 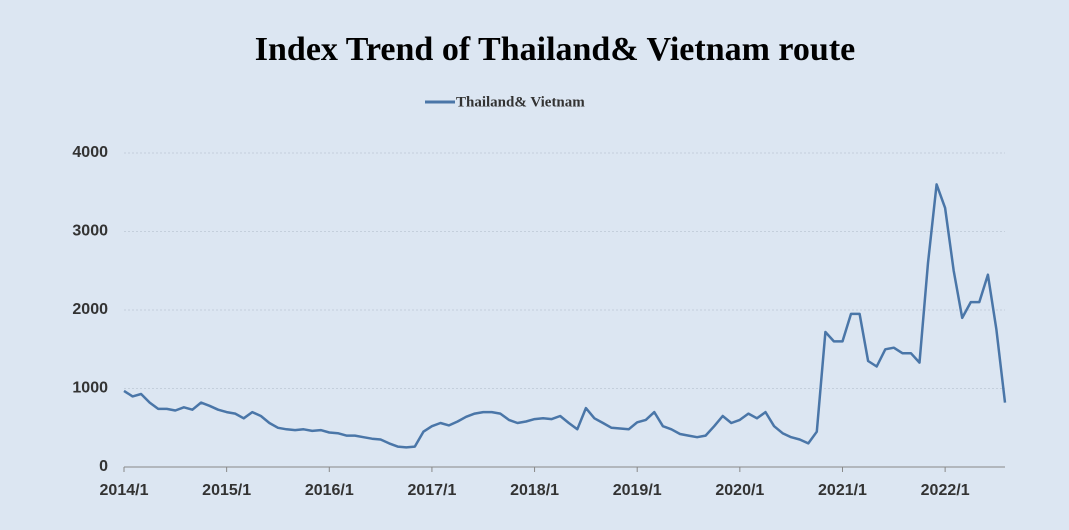 What do you see at coordinates (124, 490) in the screenshot?
I see `x-tick-label: 2014/1` at bounding box center [124, 490].